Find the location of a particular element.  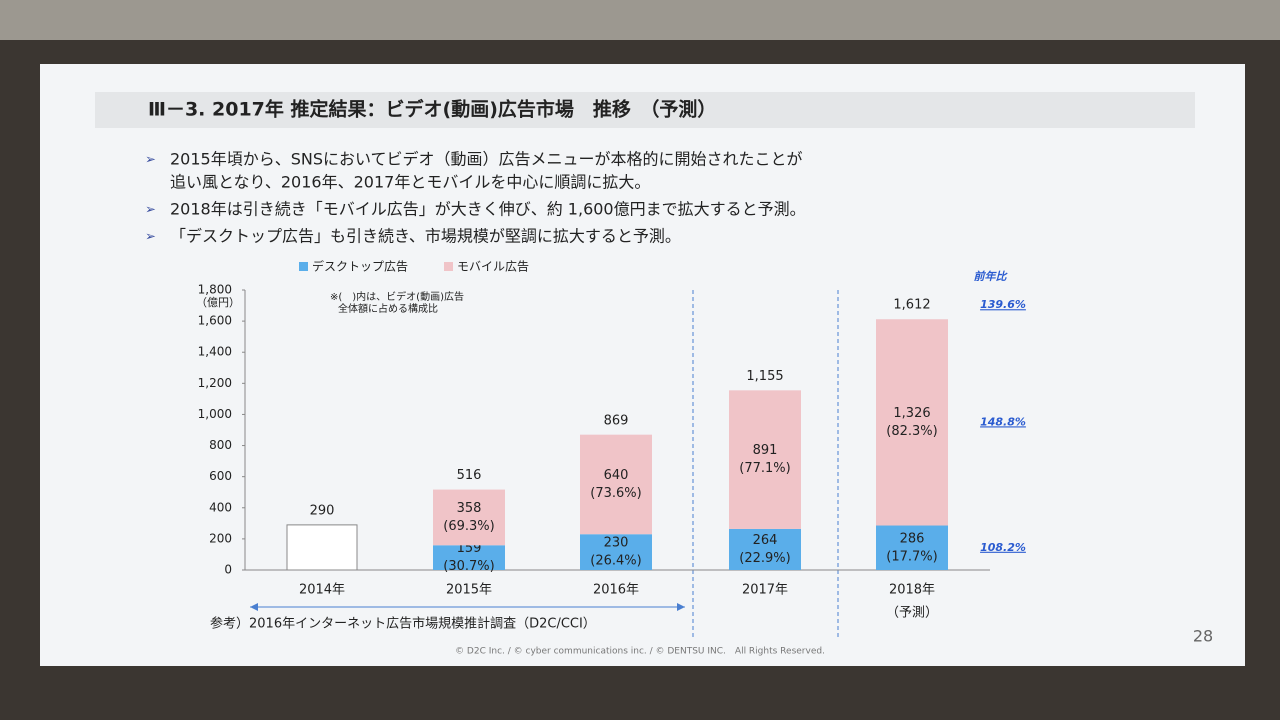

total-label: 516 is located at coordinates (469, 475).